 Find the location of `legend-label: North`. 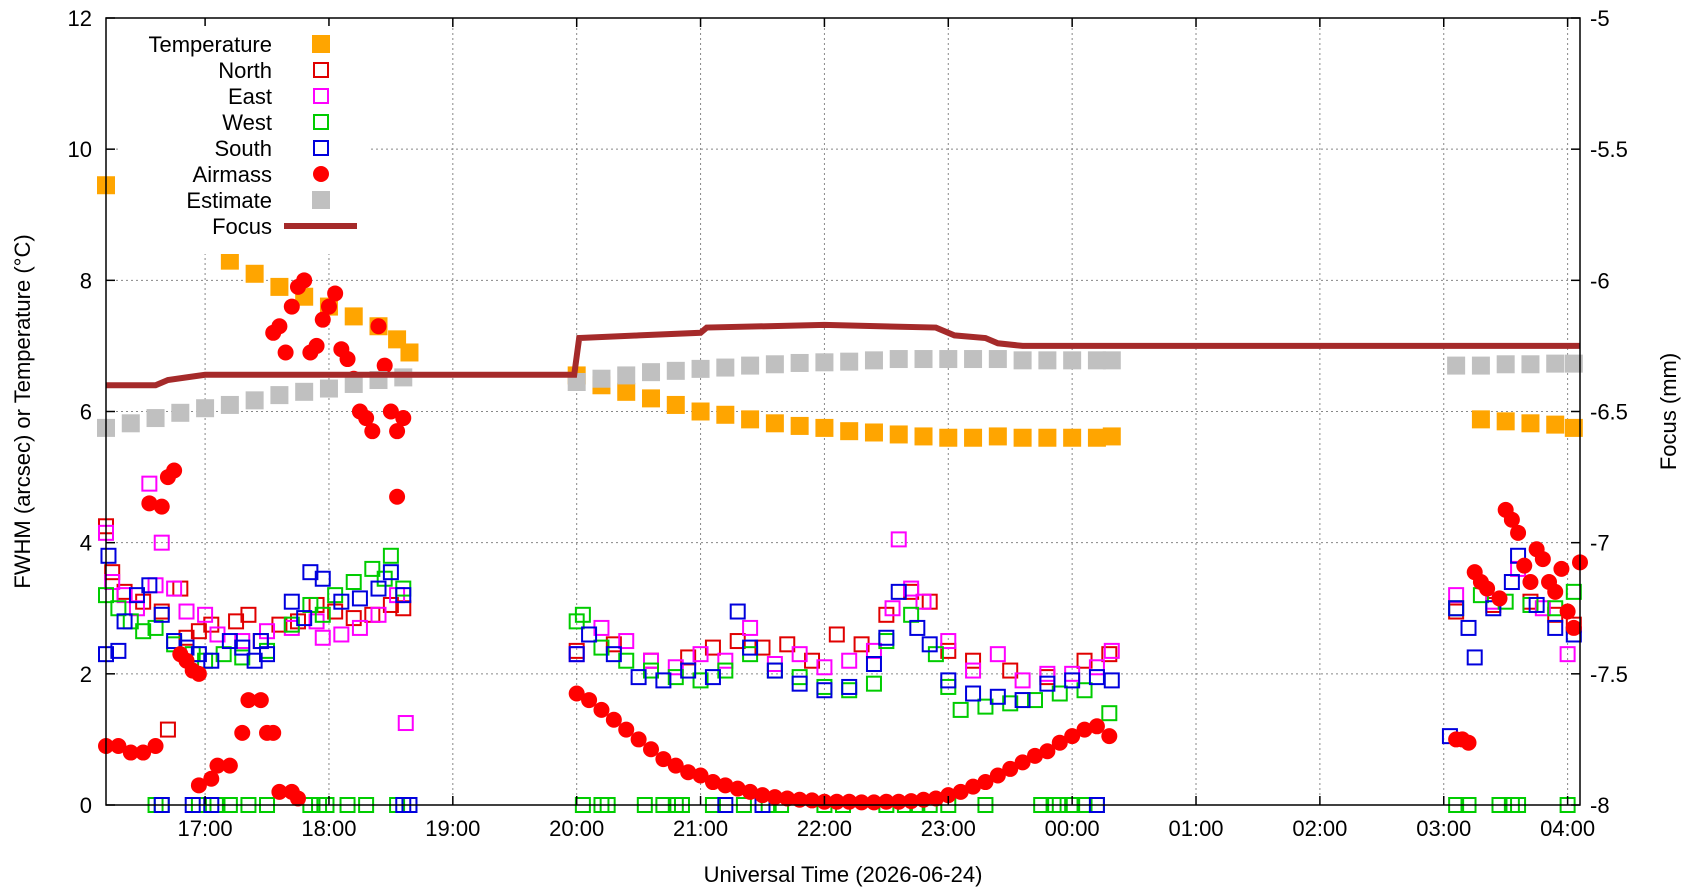

legend-label: North is located at coordinates (245, 70).